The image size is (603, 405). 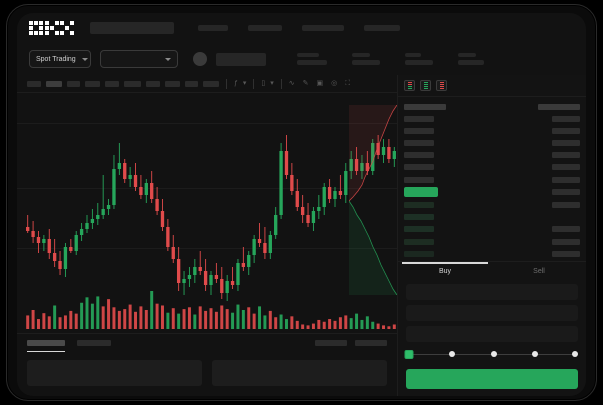 What do you see at coordinates (299, 373) in the screenshot?
I see `orders-box-right` at bounding box center [299, 373].